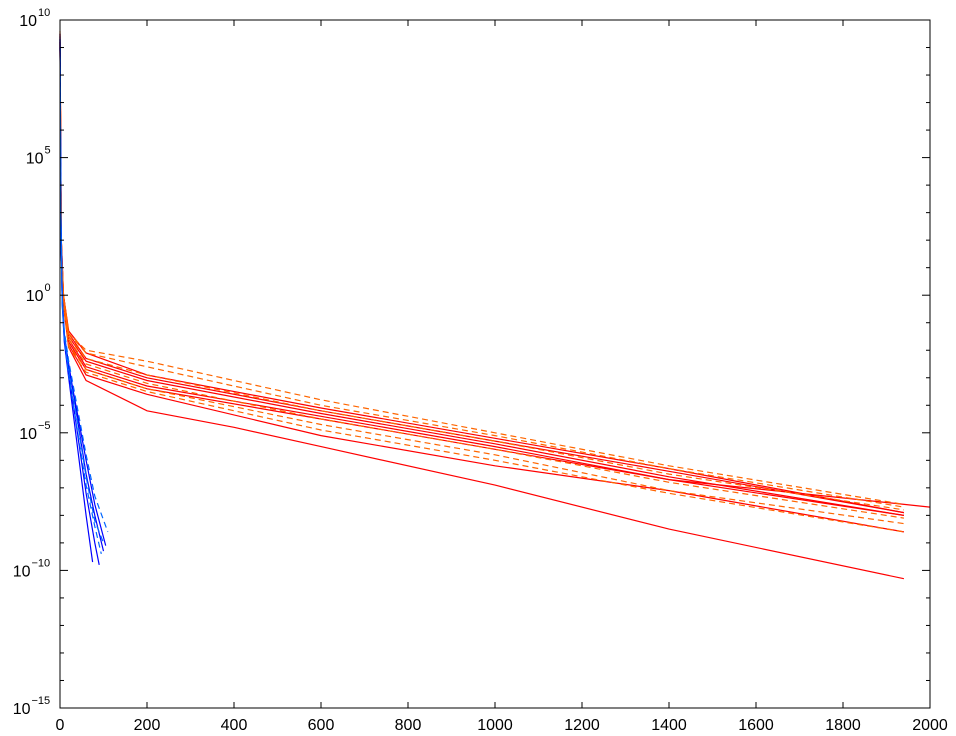 The width and height of the screenshot is (956, 736). Describe the element at coordinates (321, 725) in the screenshot. I see `x-tick-label: 600` at that location.